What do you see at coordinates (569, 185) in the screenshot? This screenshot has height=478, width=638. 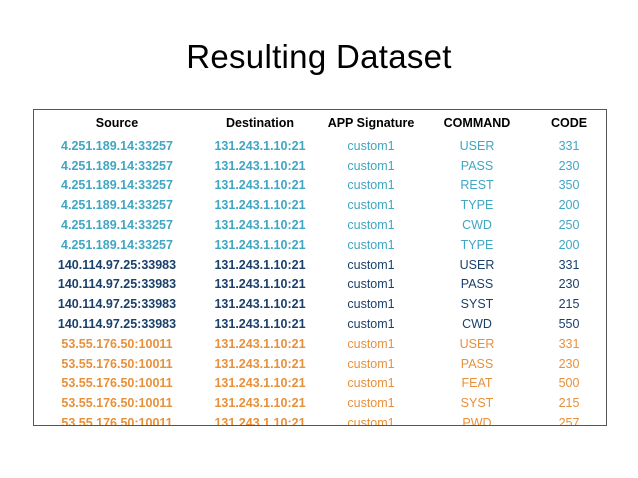 I see `code-cell: 350` at bounding box center [569, 185].